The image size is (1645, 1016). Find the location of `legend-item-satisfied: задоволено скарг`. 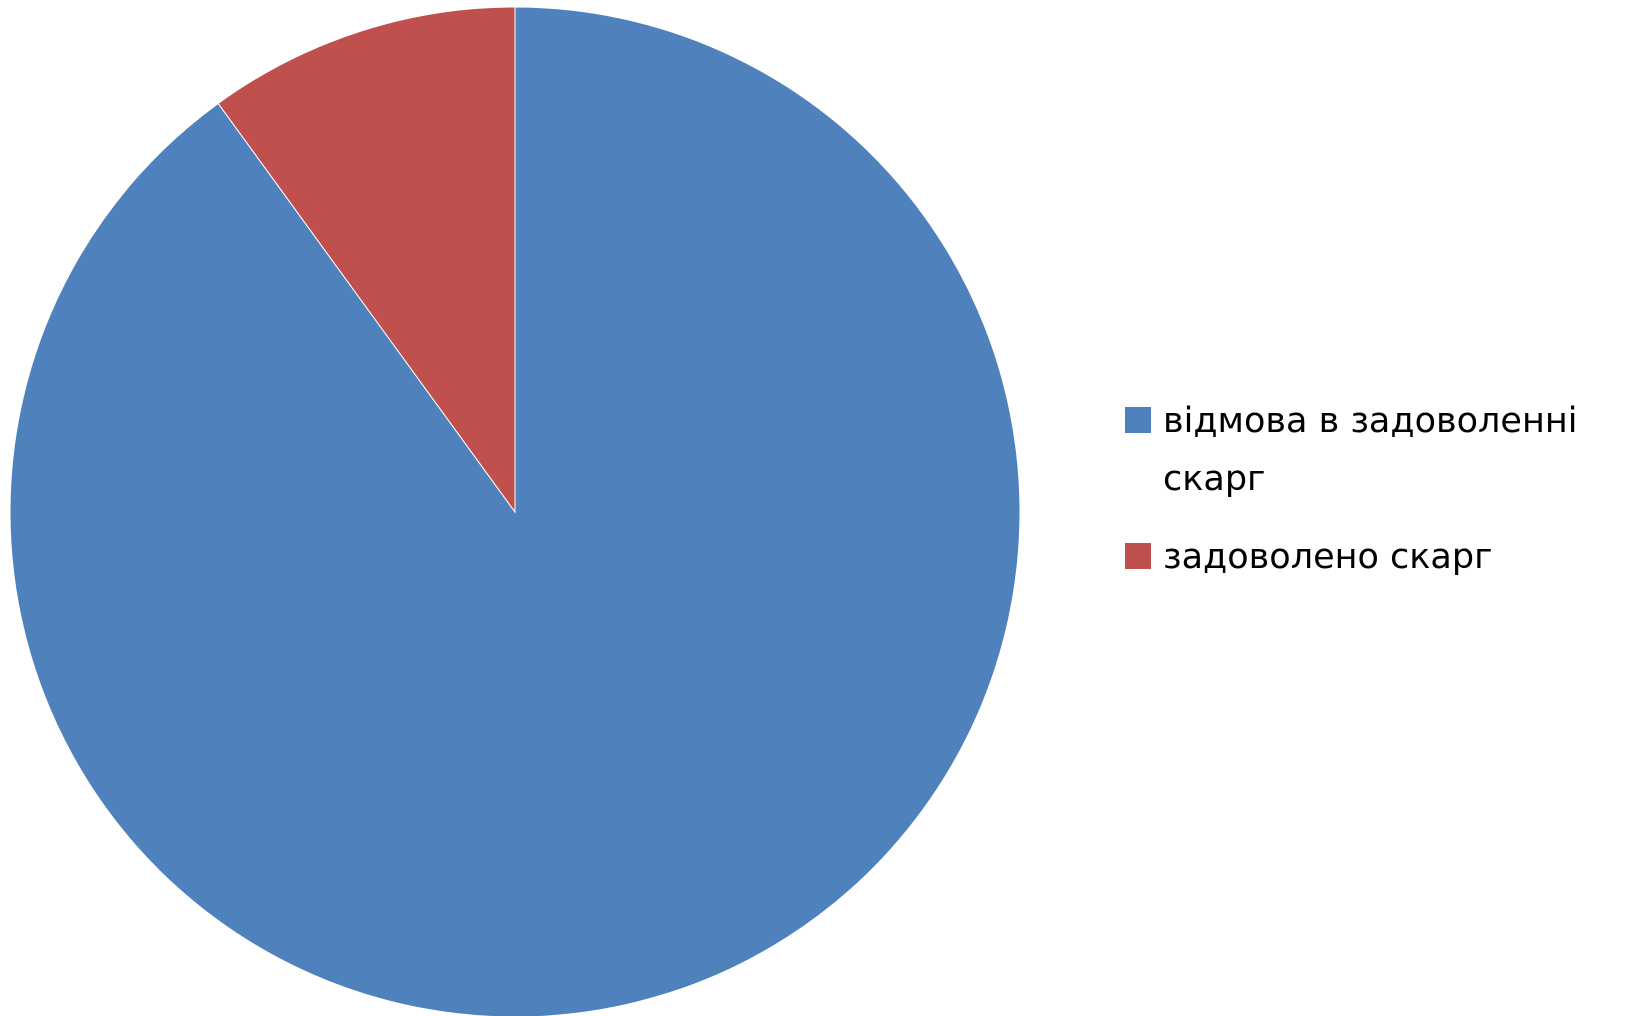

legend-item-satisfied: задоволено скарг is located at coordinates (1377, 557).